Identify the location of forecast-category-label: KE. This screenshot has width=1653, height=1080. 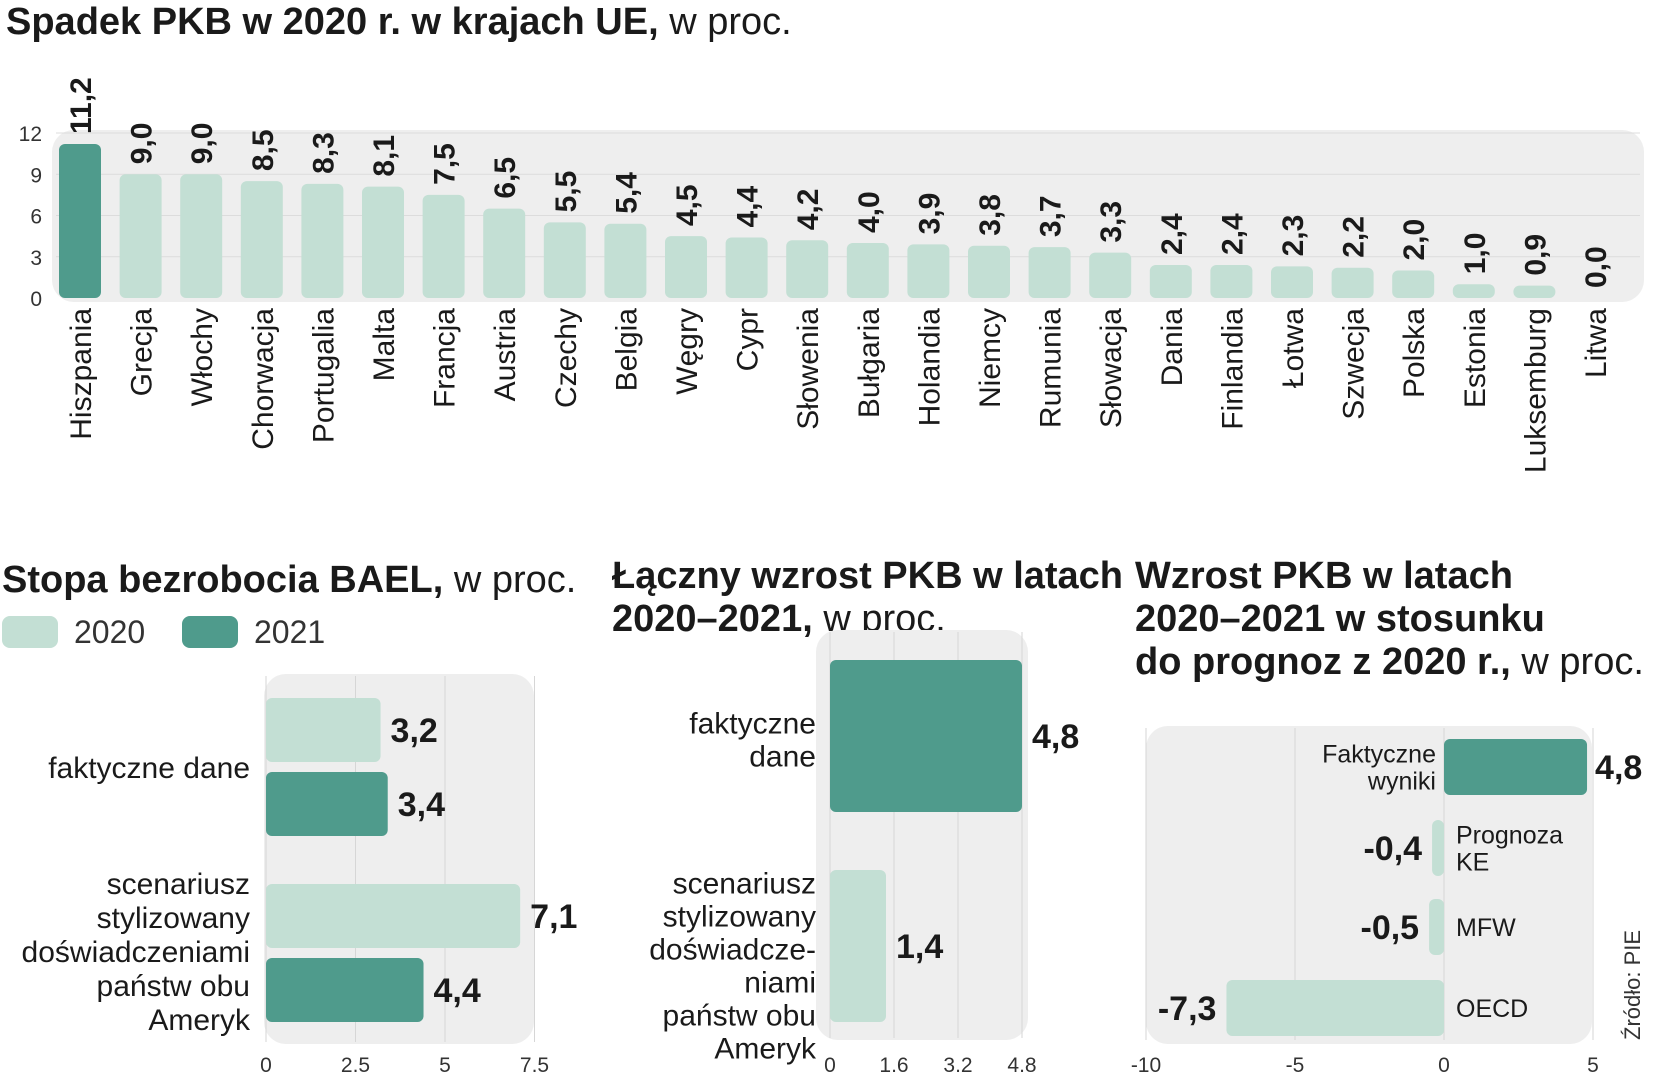
(1472, 863).